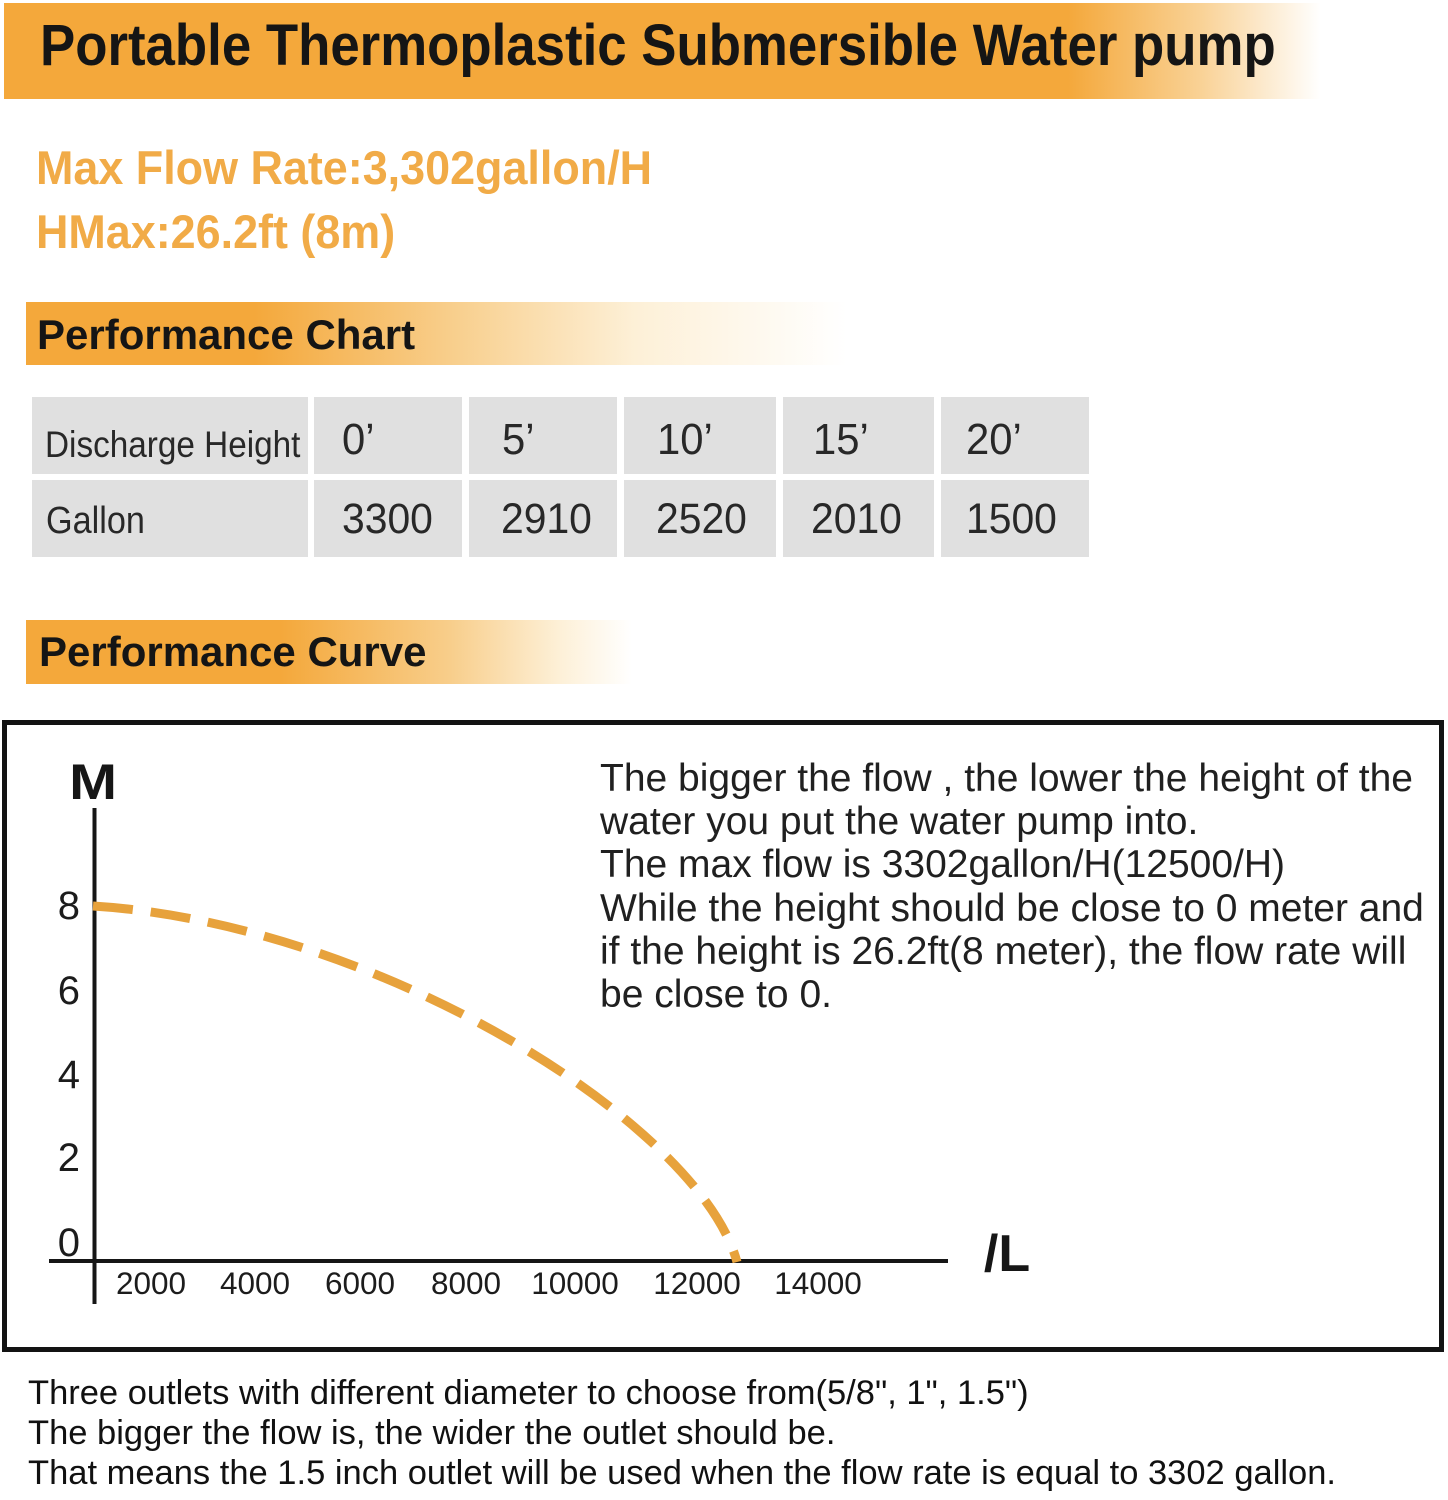 This screenshot has width=1448, height=1500. What do you see at coordinates (255, 1283) in the screenshot?
I see `svg-text: 4000` at bounding box center [255, 1283].